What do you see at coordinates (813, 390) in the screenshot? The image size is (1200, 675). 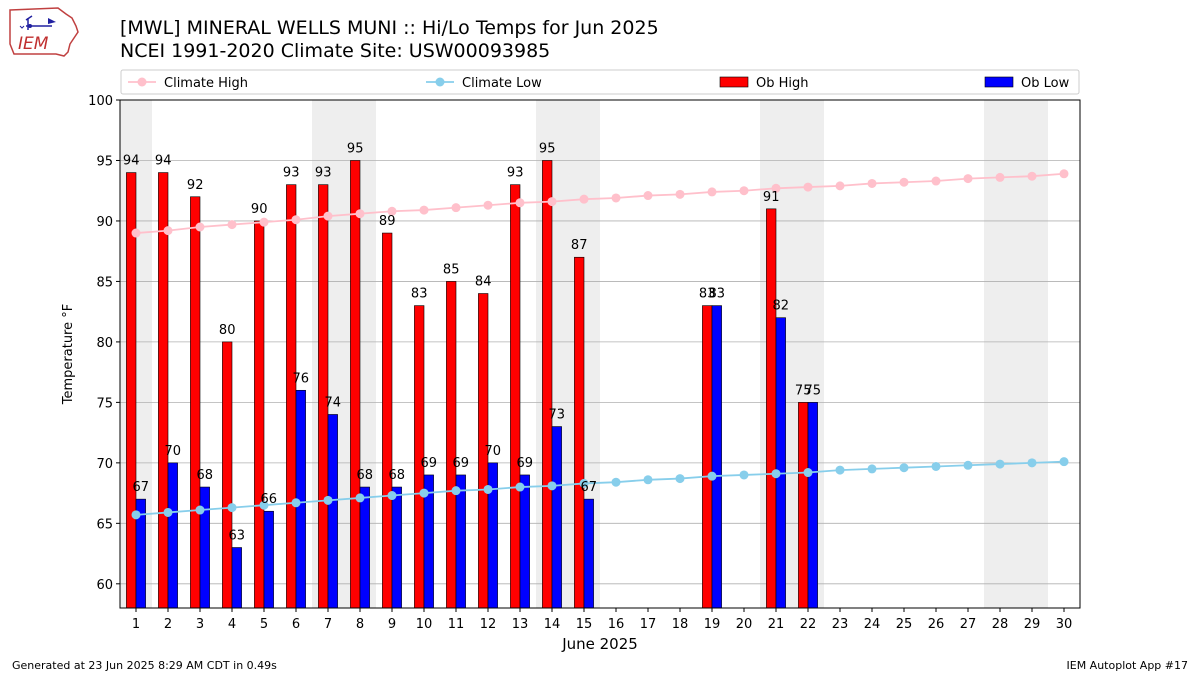 I see `ob-low-label: 75` at bounding box center [813, 390].